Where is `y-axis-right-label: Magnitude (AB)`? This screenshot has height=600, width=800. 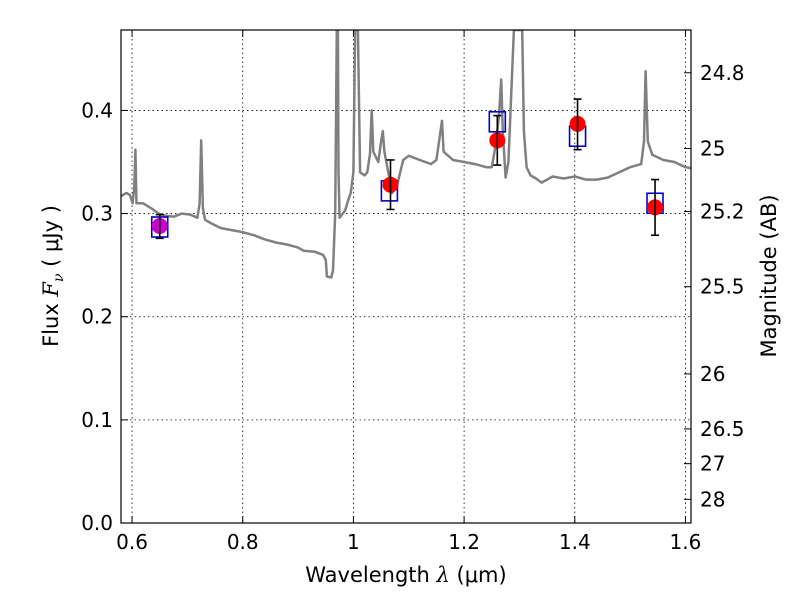 y-axis-right-label: Magnitude (AB) is located at coordinates (769, 275).